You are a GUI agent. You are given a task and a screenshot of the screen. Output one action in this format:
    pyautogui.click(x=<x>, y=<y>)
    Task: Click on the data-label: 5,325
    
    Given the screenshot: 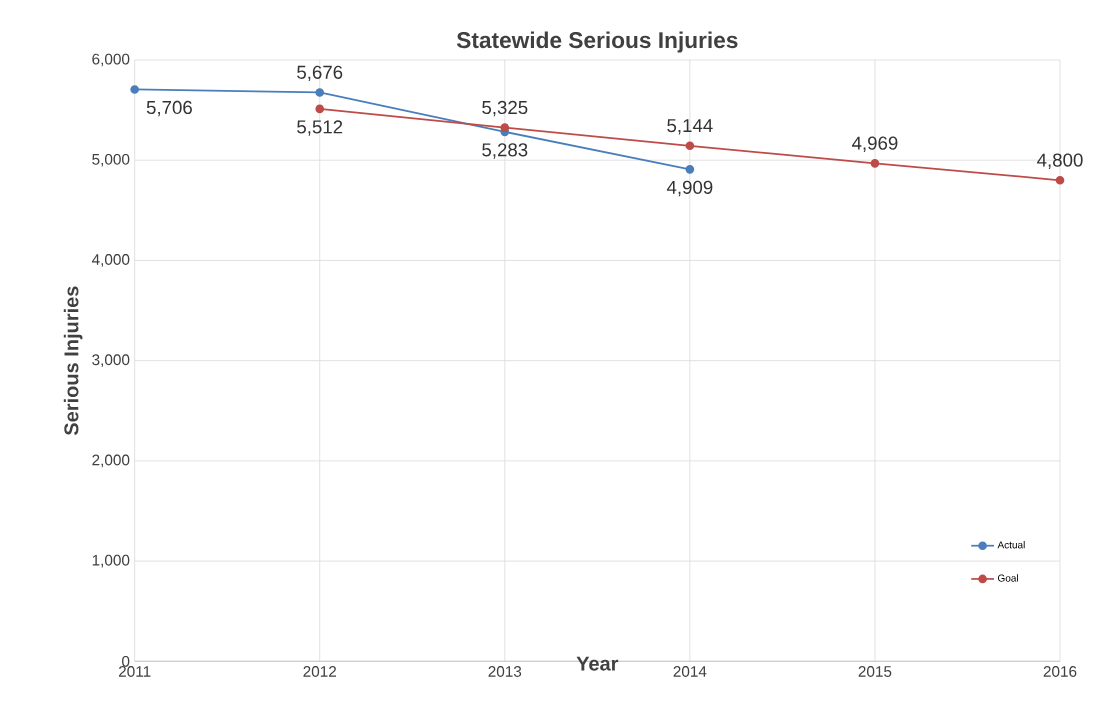 What is the action you would take?
    pyautogui.click(x=505, y=108)
    